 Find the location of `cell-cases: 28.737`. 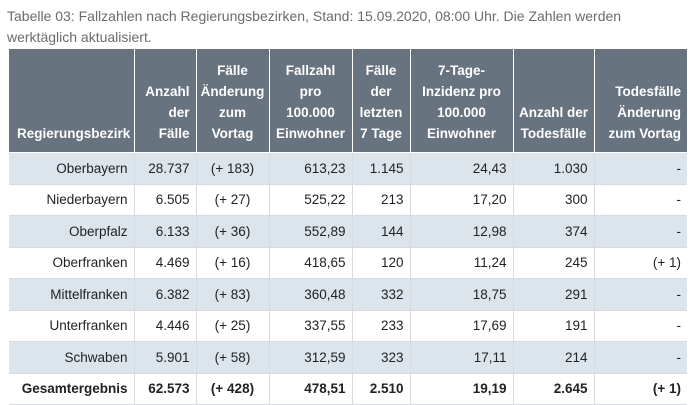

cell-cases: 28.737 is located at coordinates (165, 168).